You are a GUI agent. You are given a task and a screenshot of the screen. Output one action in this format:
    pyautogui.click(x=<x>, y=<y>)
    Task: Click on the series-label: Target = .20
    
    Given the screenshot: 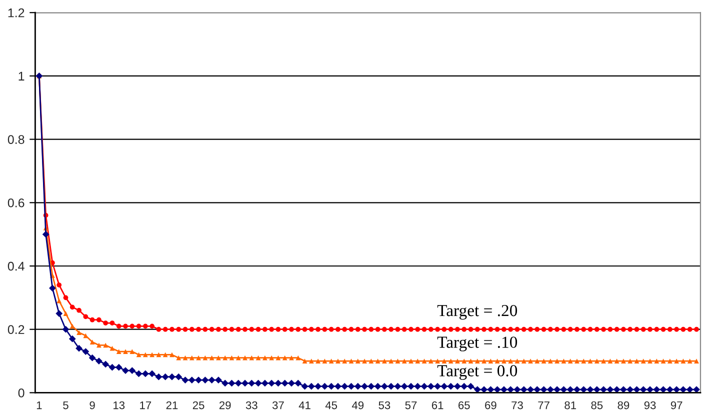 What is the action you would take?
    pyautogui.click(x=477, y=312)
    